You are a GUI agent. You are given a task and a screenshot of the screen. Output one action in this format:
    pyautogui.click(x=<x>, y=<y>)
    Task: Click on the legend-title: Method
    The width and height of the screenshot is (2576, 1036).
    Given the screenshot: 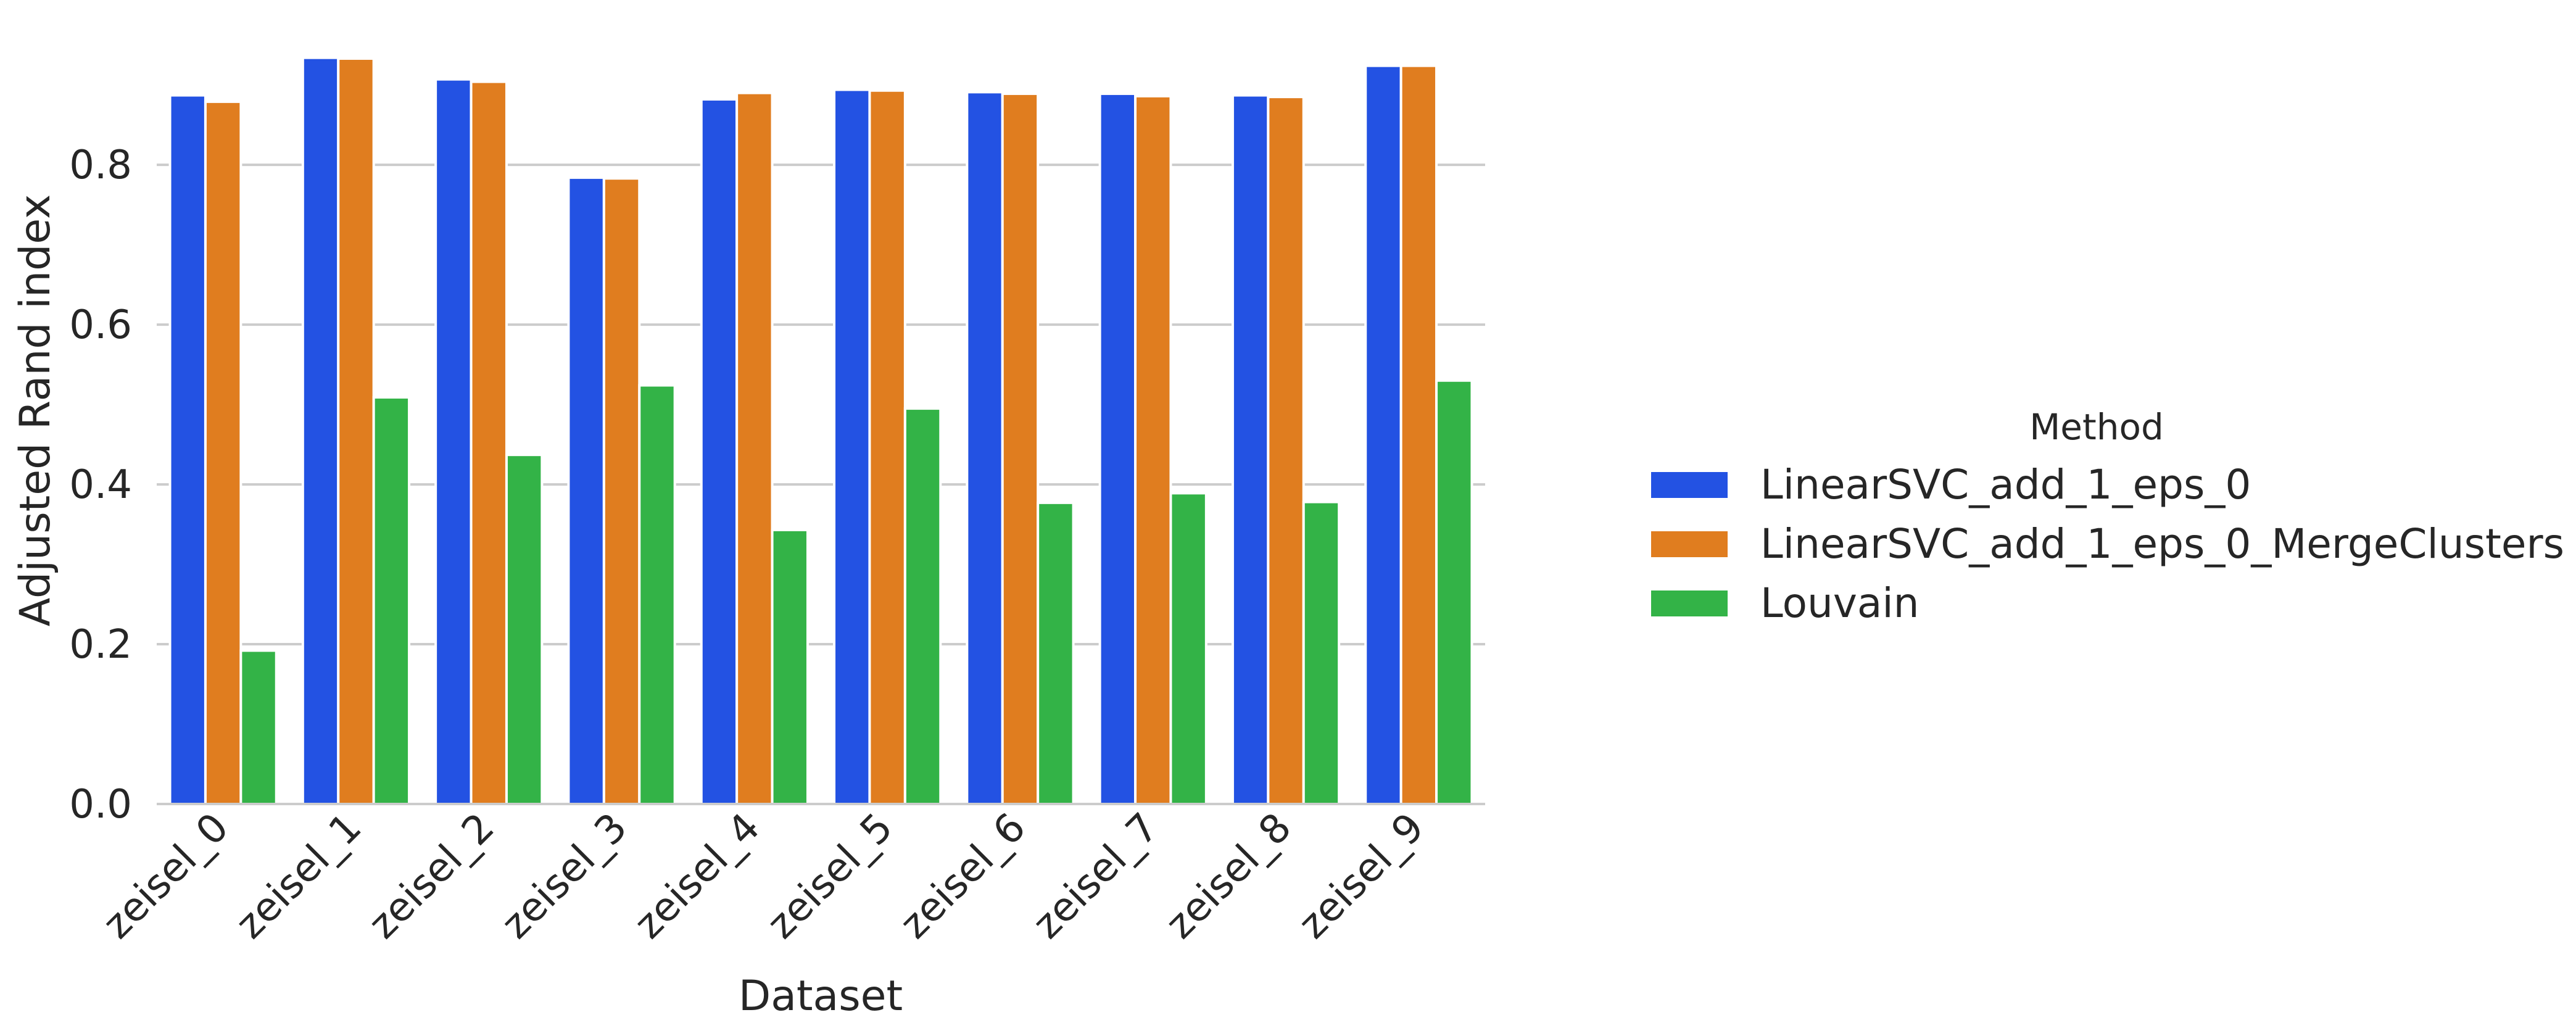 What is the action you would take?
    pyautogui.click(x=2096, y=427)
    